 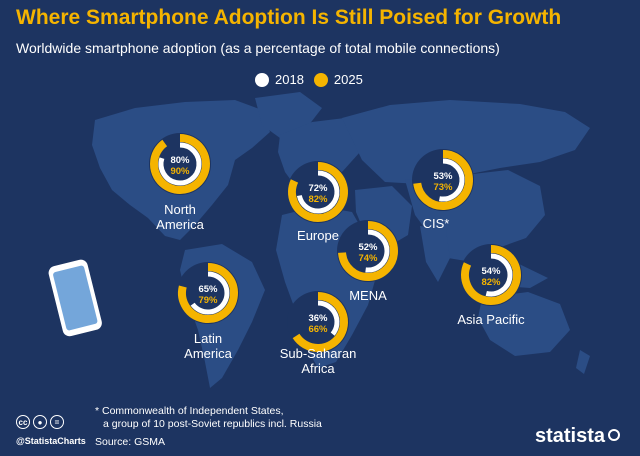 I want to click on brand-label: statista, so click(x=569, y=436).